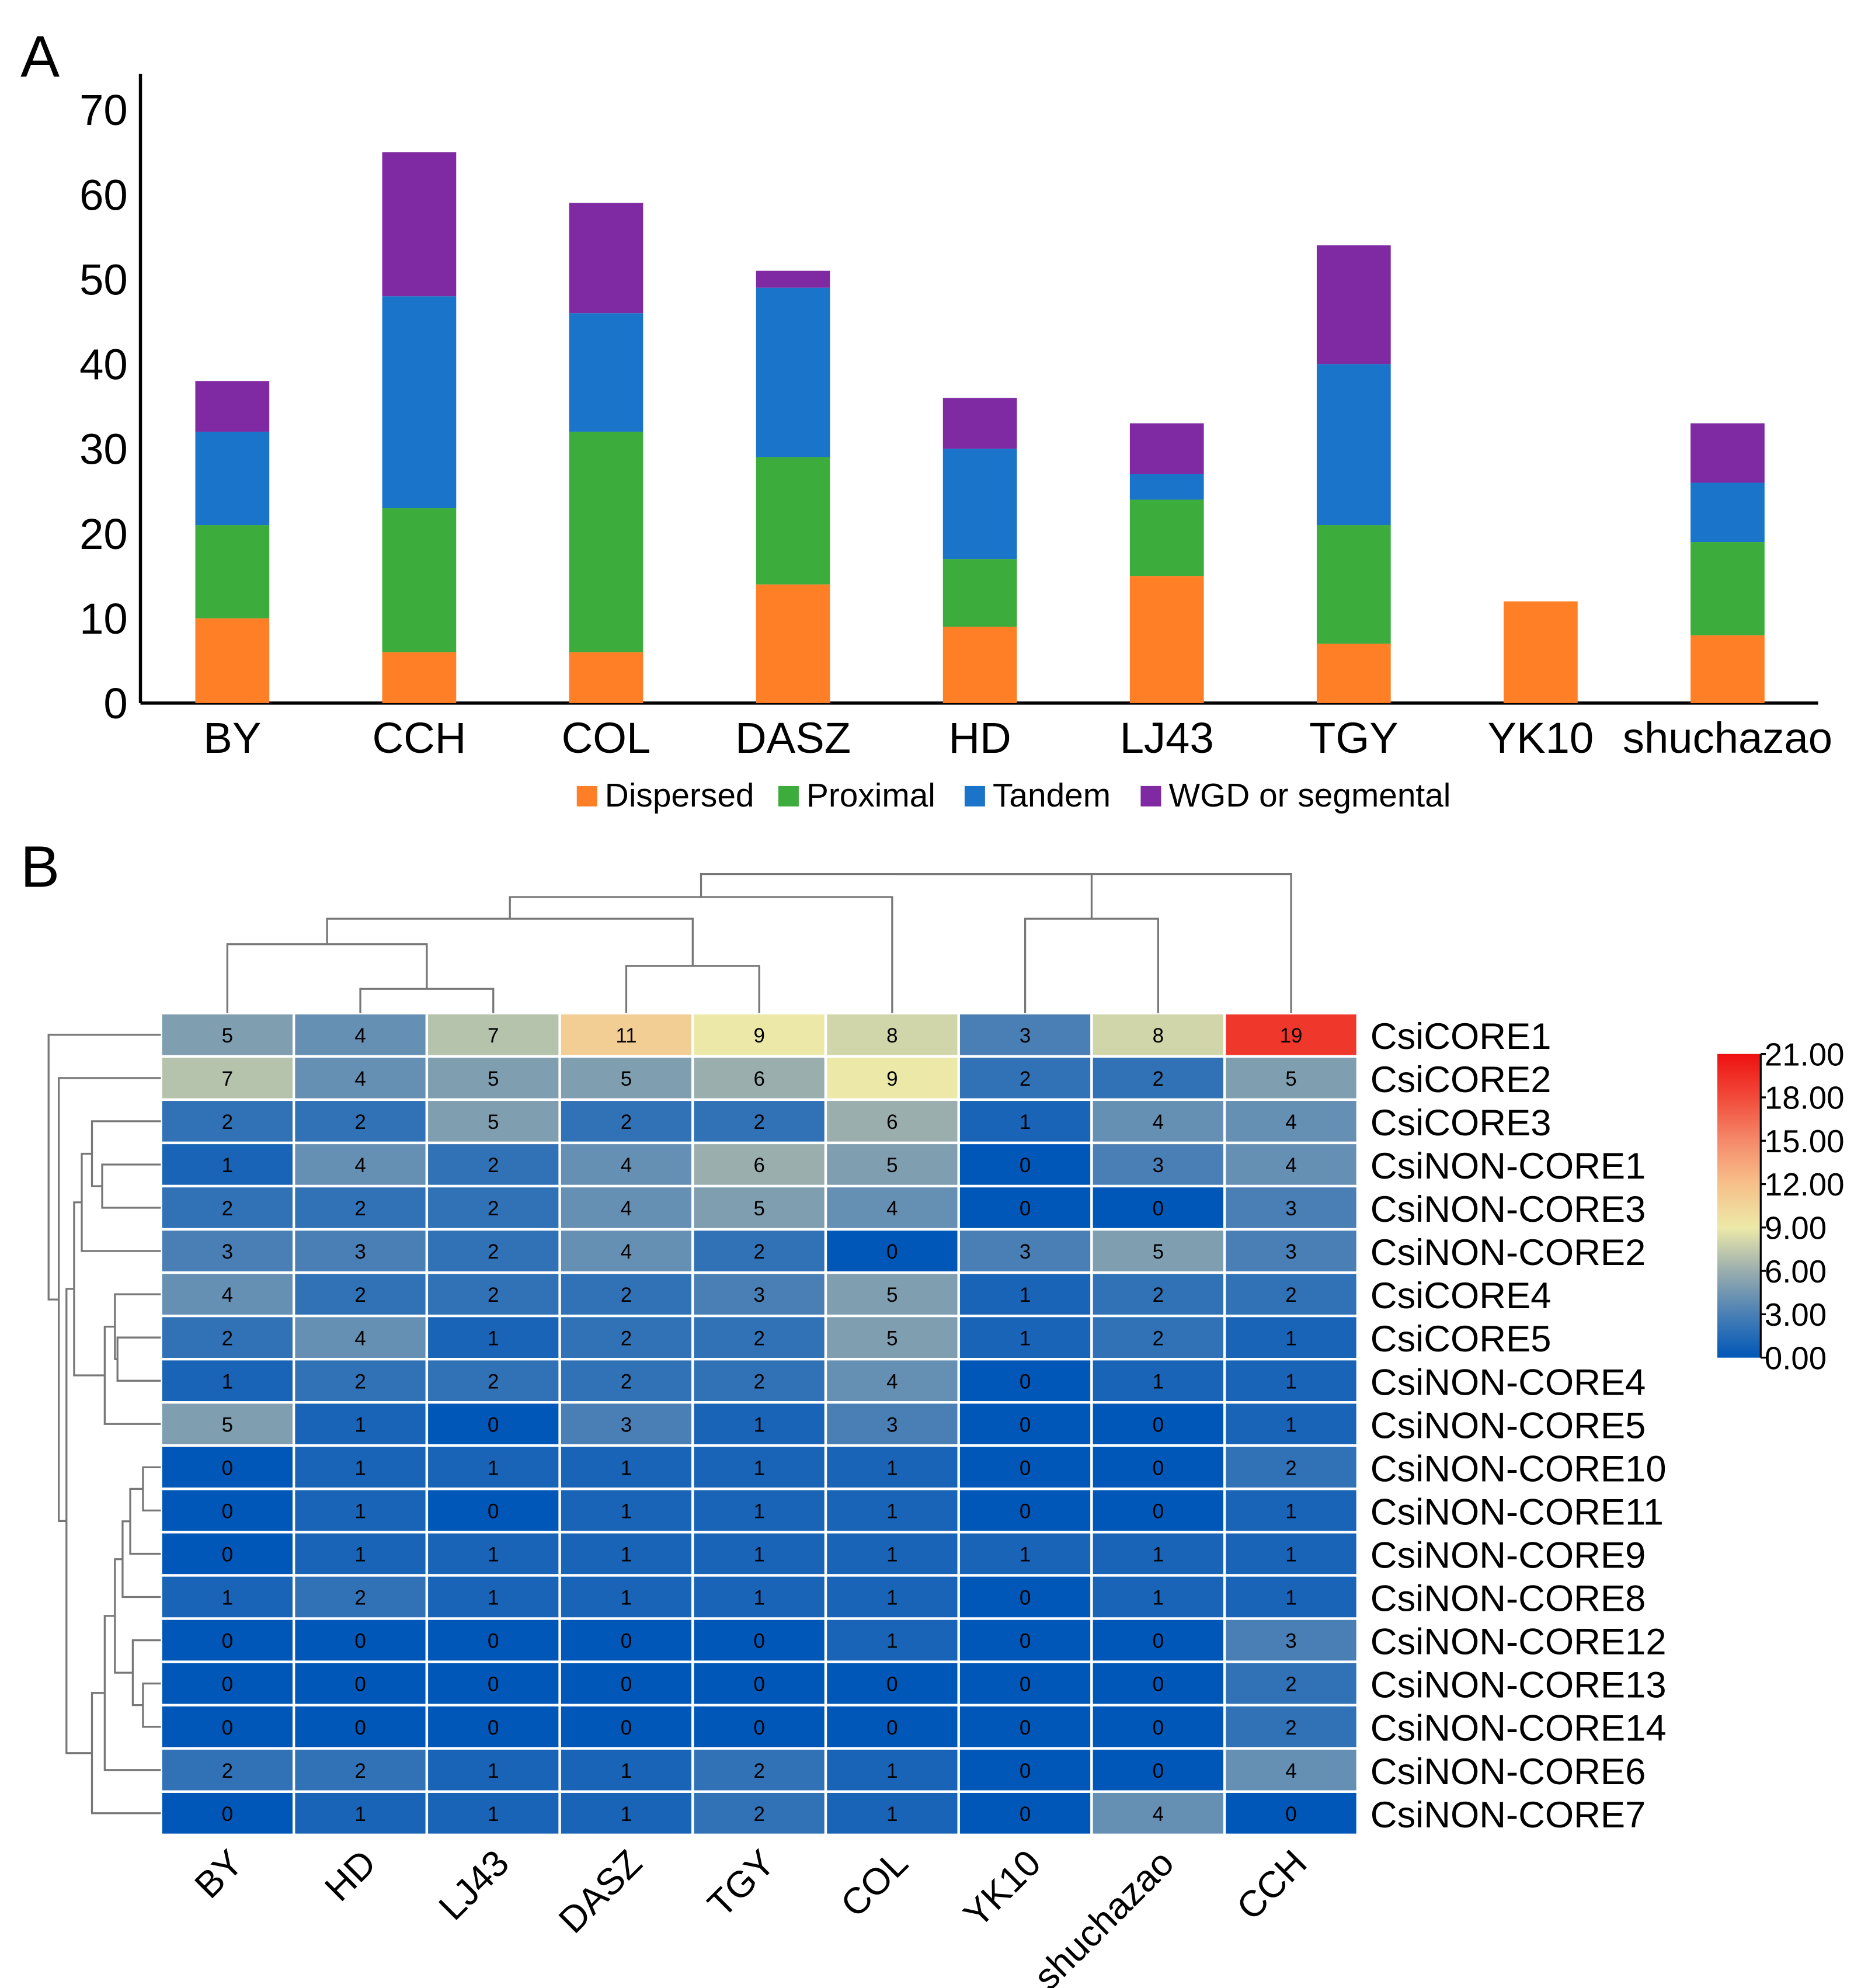 This screenshot has width=1868, height=1988. Describe the element at coordinates (793, 738) in the screenshot. I see `x-tick-label: DASZ` at that location.